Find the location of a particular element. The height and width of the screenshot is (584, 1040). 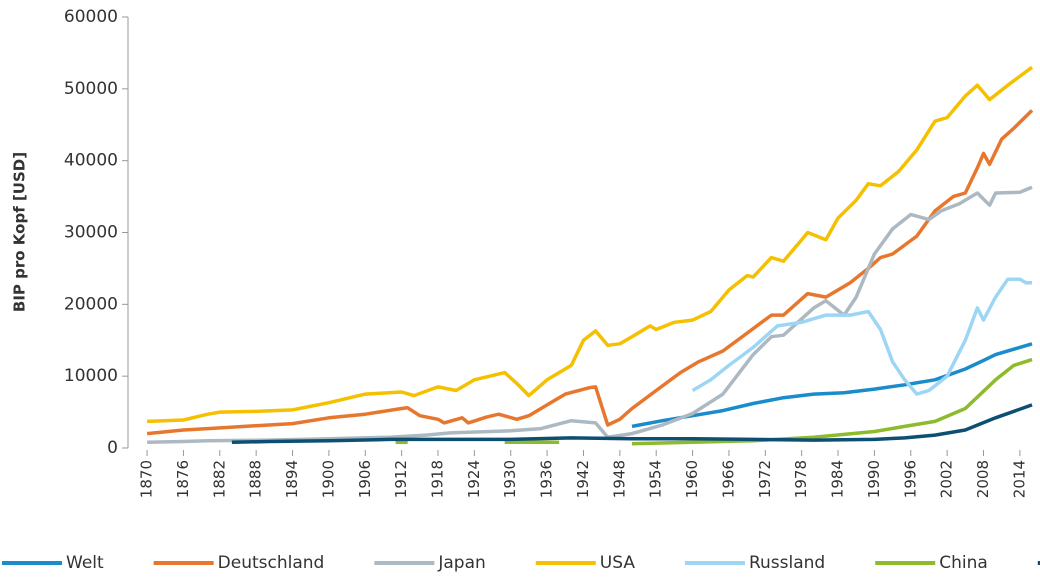

x-tick-label: 1960 is located at coordinates (692, 479).